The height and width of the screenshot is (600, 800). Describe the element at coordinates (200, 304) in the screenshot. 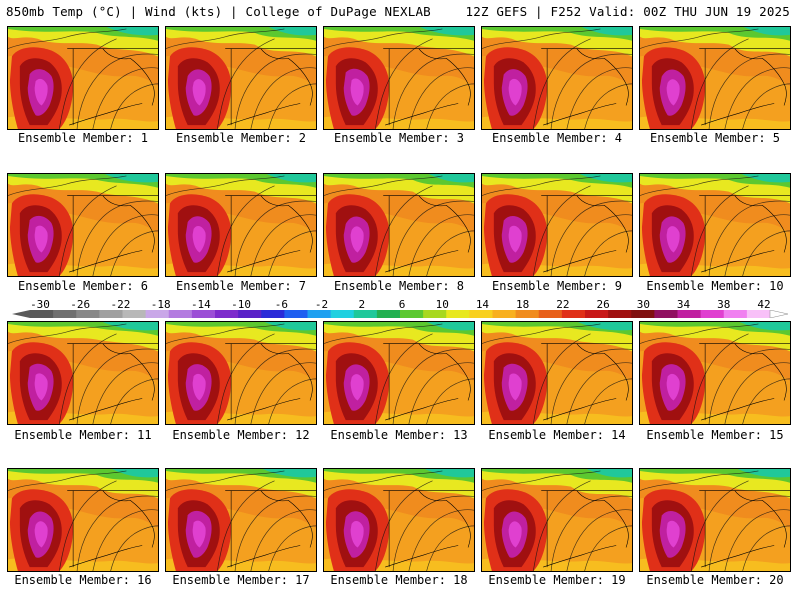

I see `colorbar-tick-label: -14` at that location.